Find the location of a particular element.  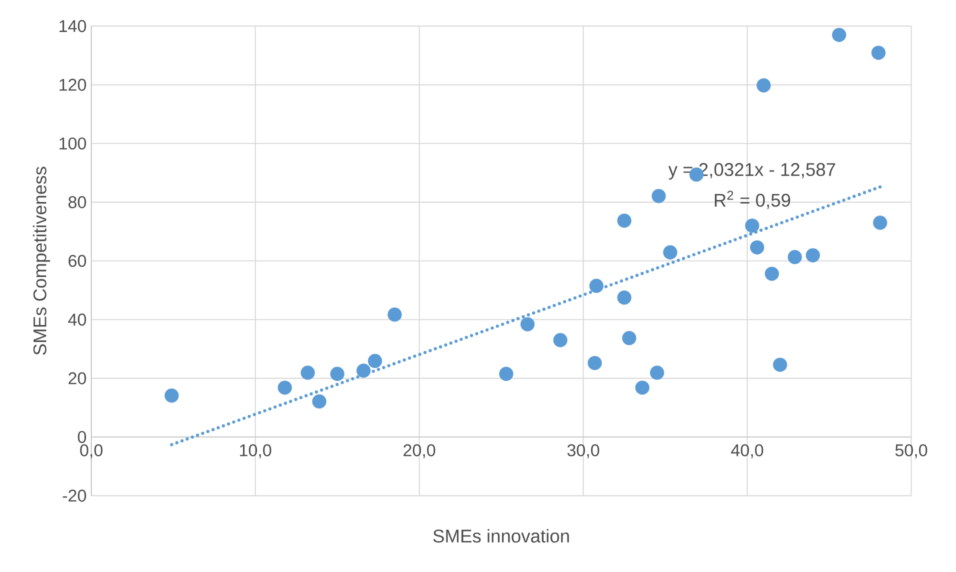

x-tick-label: 10,0 is located at coordinates (256, 451).